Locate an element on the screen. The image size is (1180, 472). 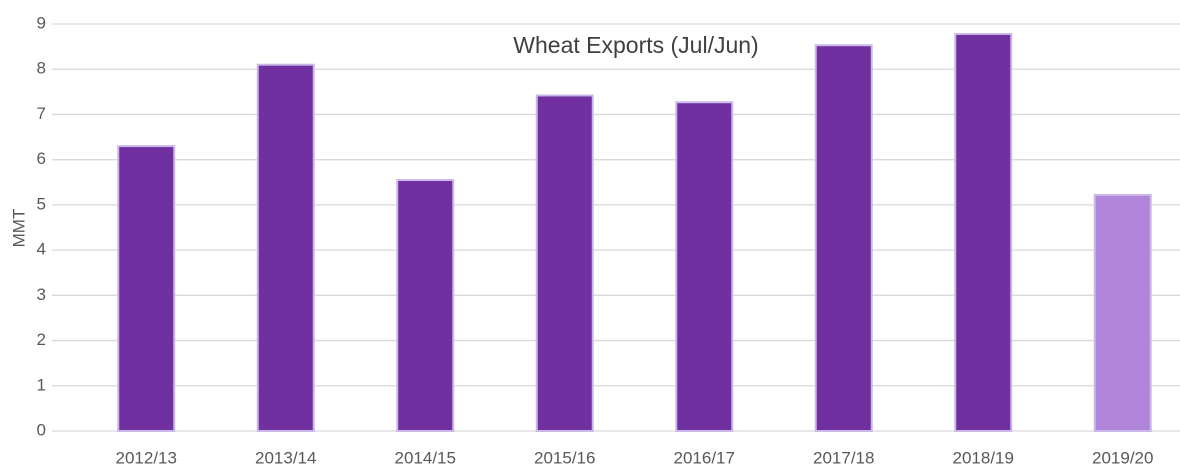
x-tick-label: 2015/16 is located at coordinates (564, 457).